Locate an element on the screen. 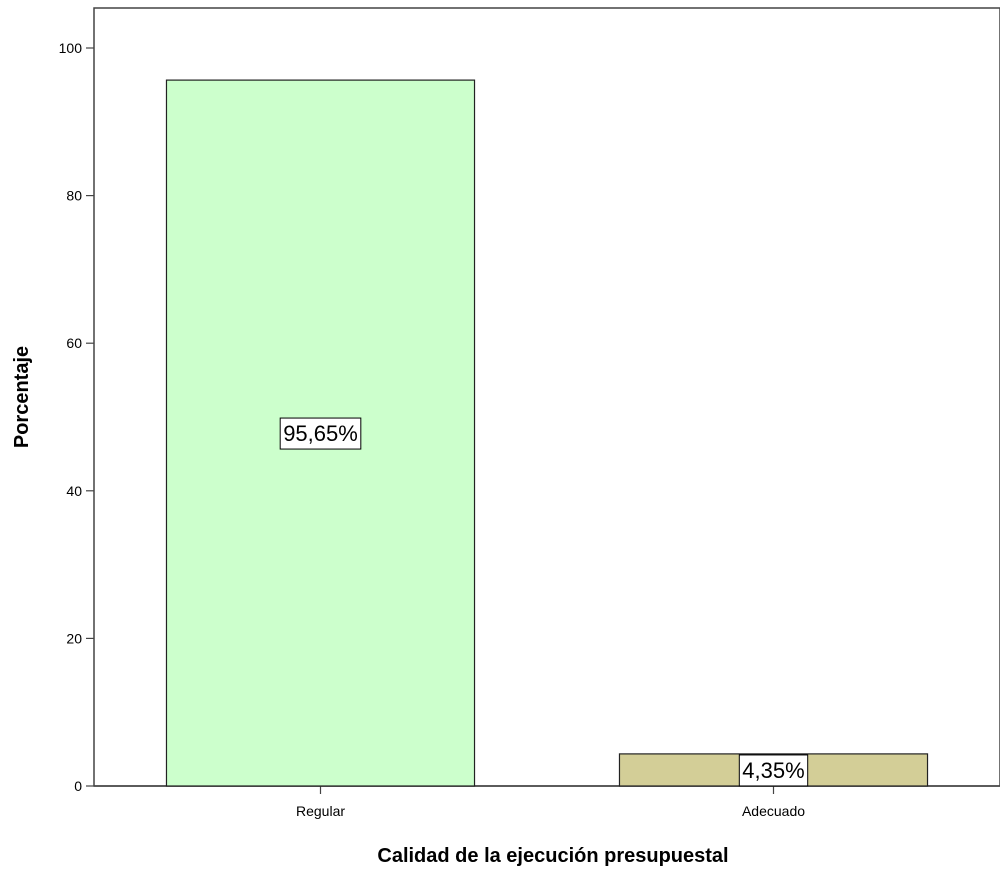 The height and width of the screenshot is (872, 1000). data-label: 4,35% is located at coordinates (773, 770).